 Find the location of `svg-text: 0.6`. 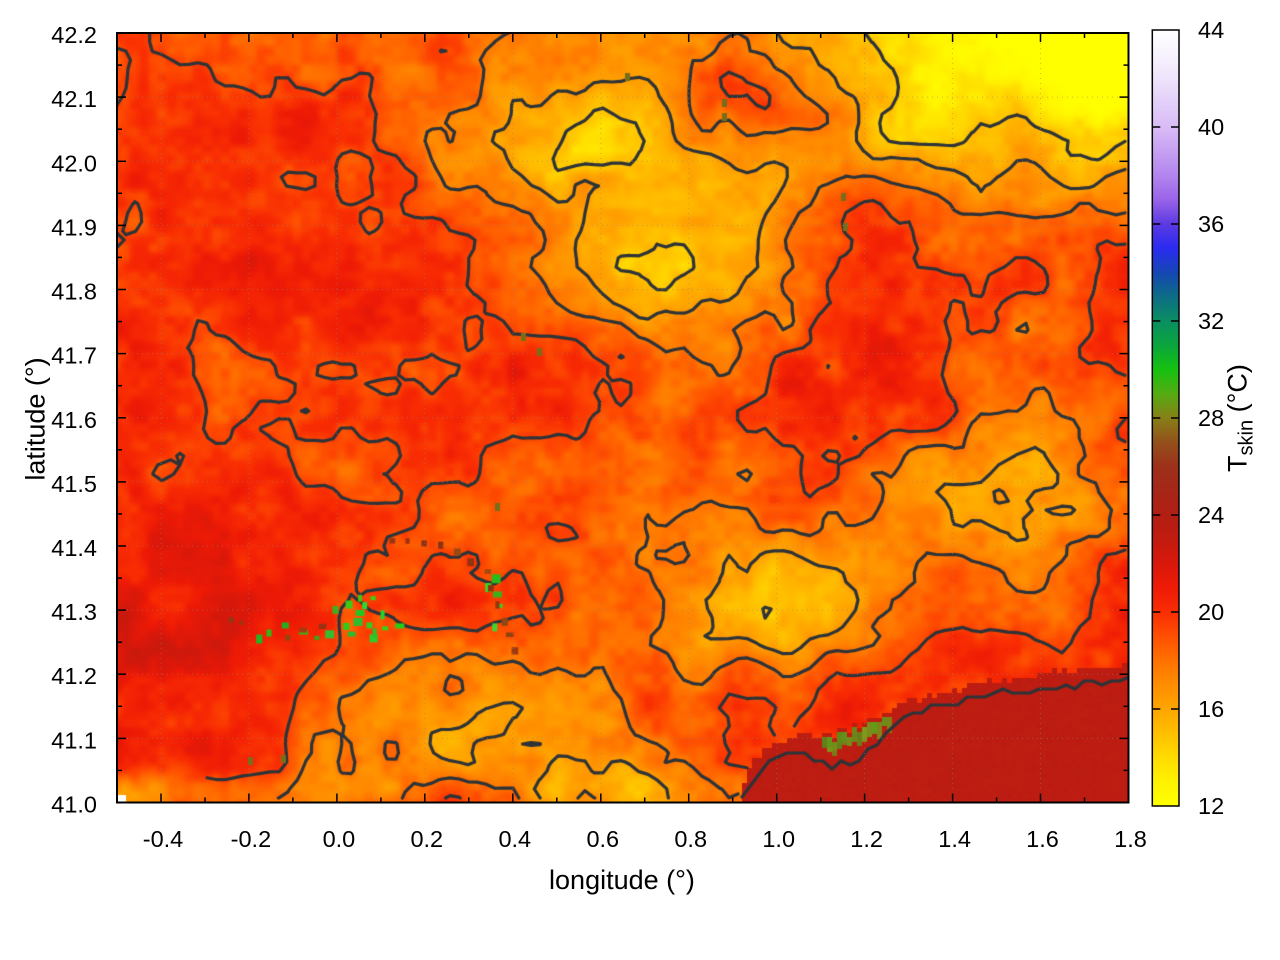

svg-text: 0.6 is located at coordinates (602, 839).